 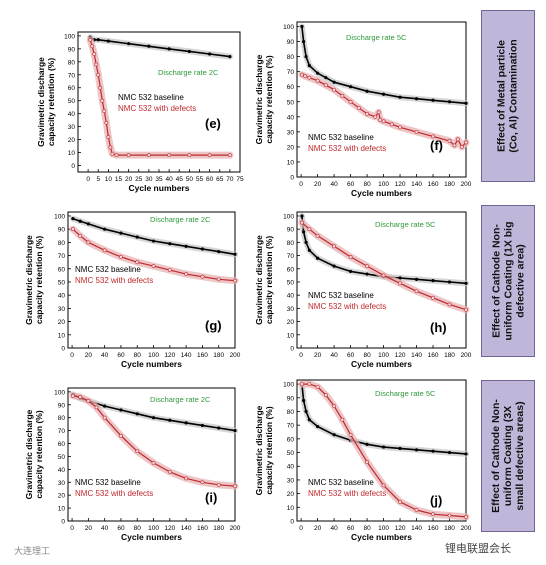 What do you see at coordinates (138, 355) in the screenshot?
I see `x-tick-label: 80` at bounding box center [138, 355].